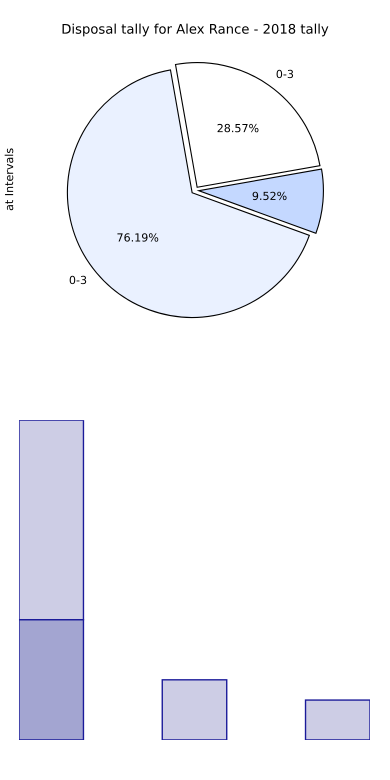 The height and width of the screenshot is (780, 390). What do you see at coordinates (137, 237) in the screenshot?
I see `data-label: 76.19%` at bounding box center [137, 237].